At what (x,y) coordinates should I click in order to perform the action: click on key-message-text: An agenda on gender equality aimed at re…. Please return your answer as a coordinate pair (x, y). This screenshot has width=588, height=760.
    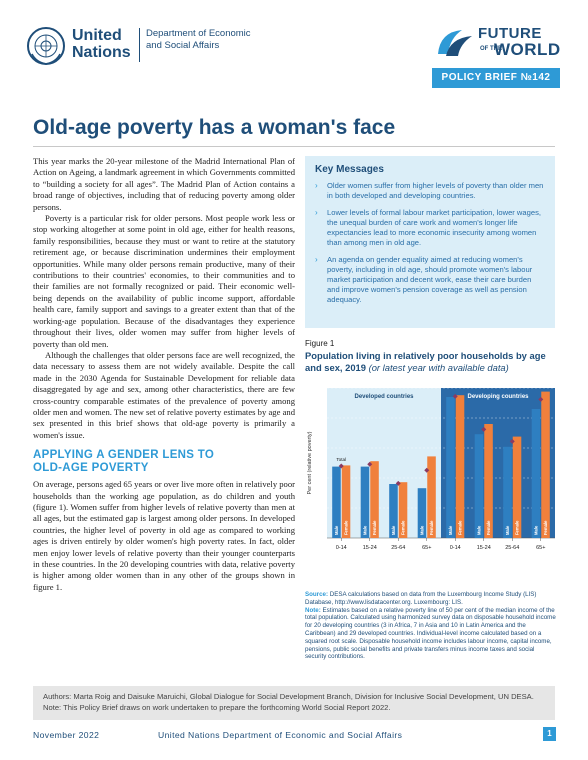
    Looking at the image, I should click on (430, 279).